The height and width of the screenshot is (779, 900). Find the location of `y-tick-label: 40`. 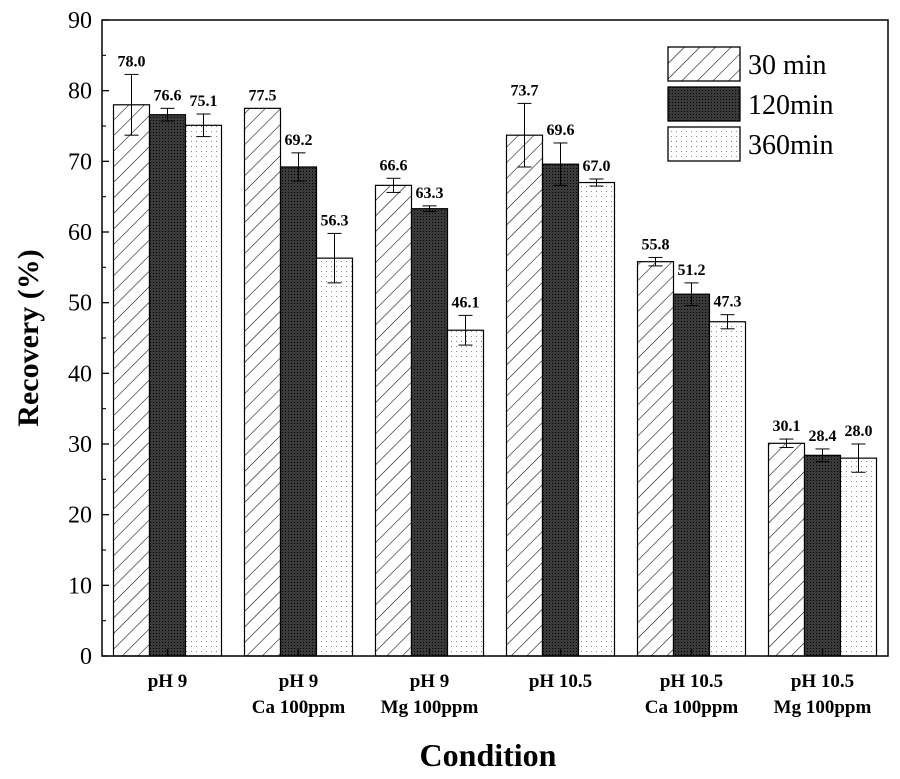

y-tick-label: 40 is located at coordinates (80, 374).